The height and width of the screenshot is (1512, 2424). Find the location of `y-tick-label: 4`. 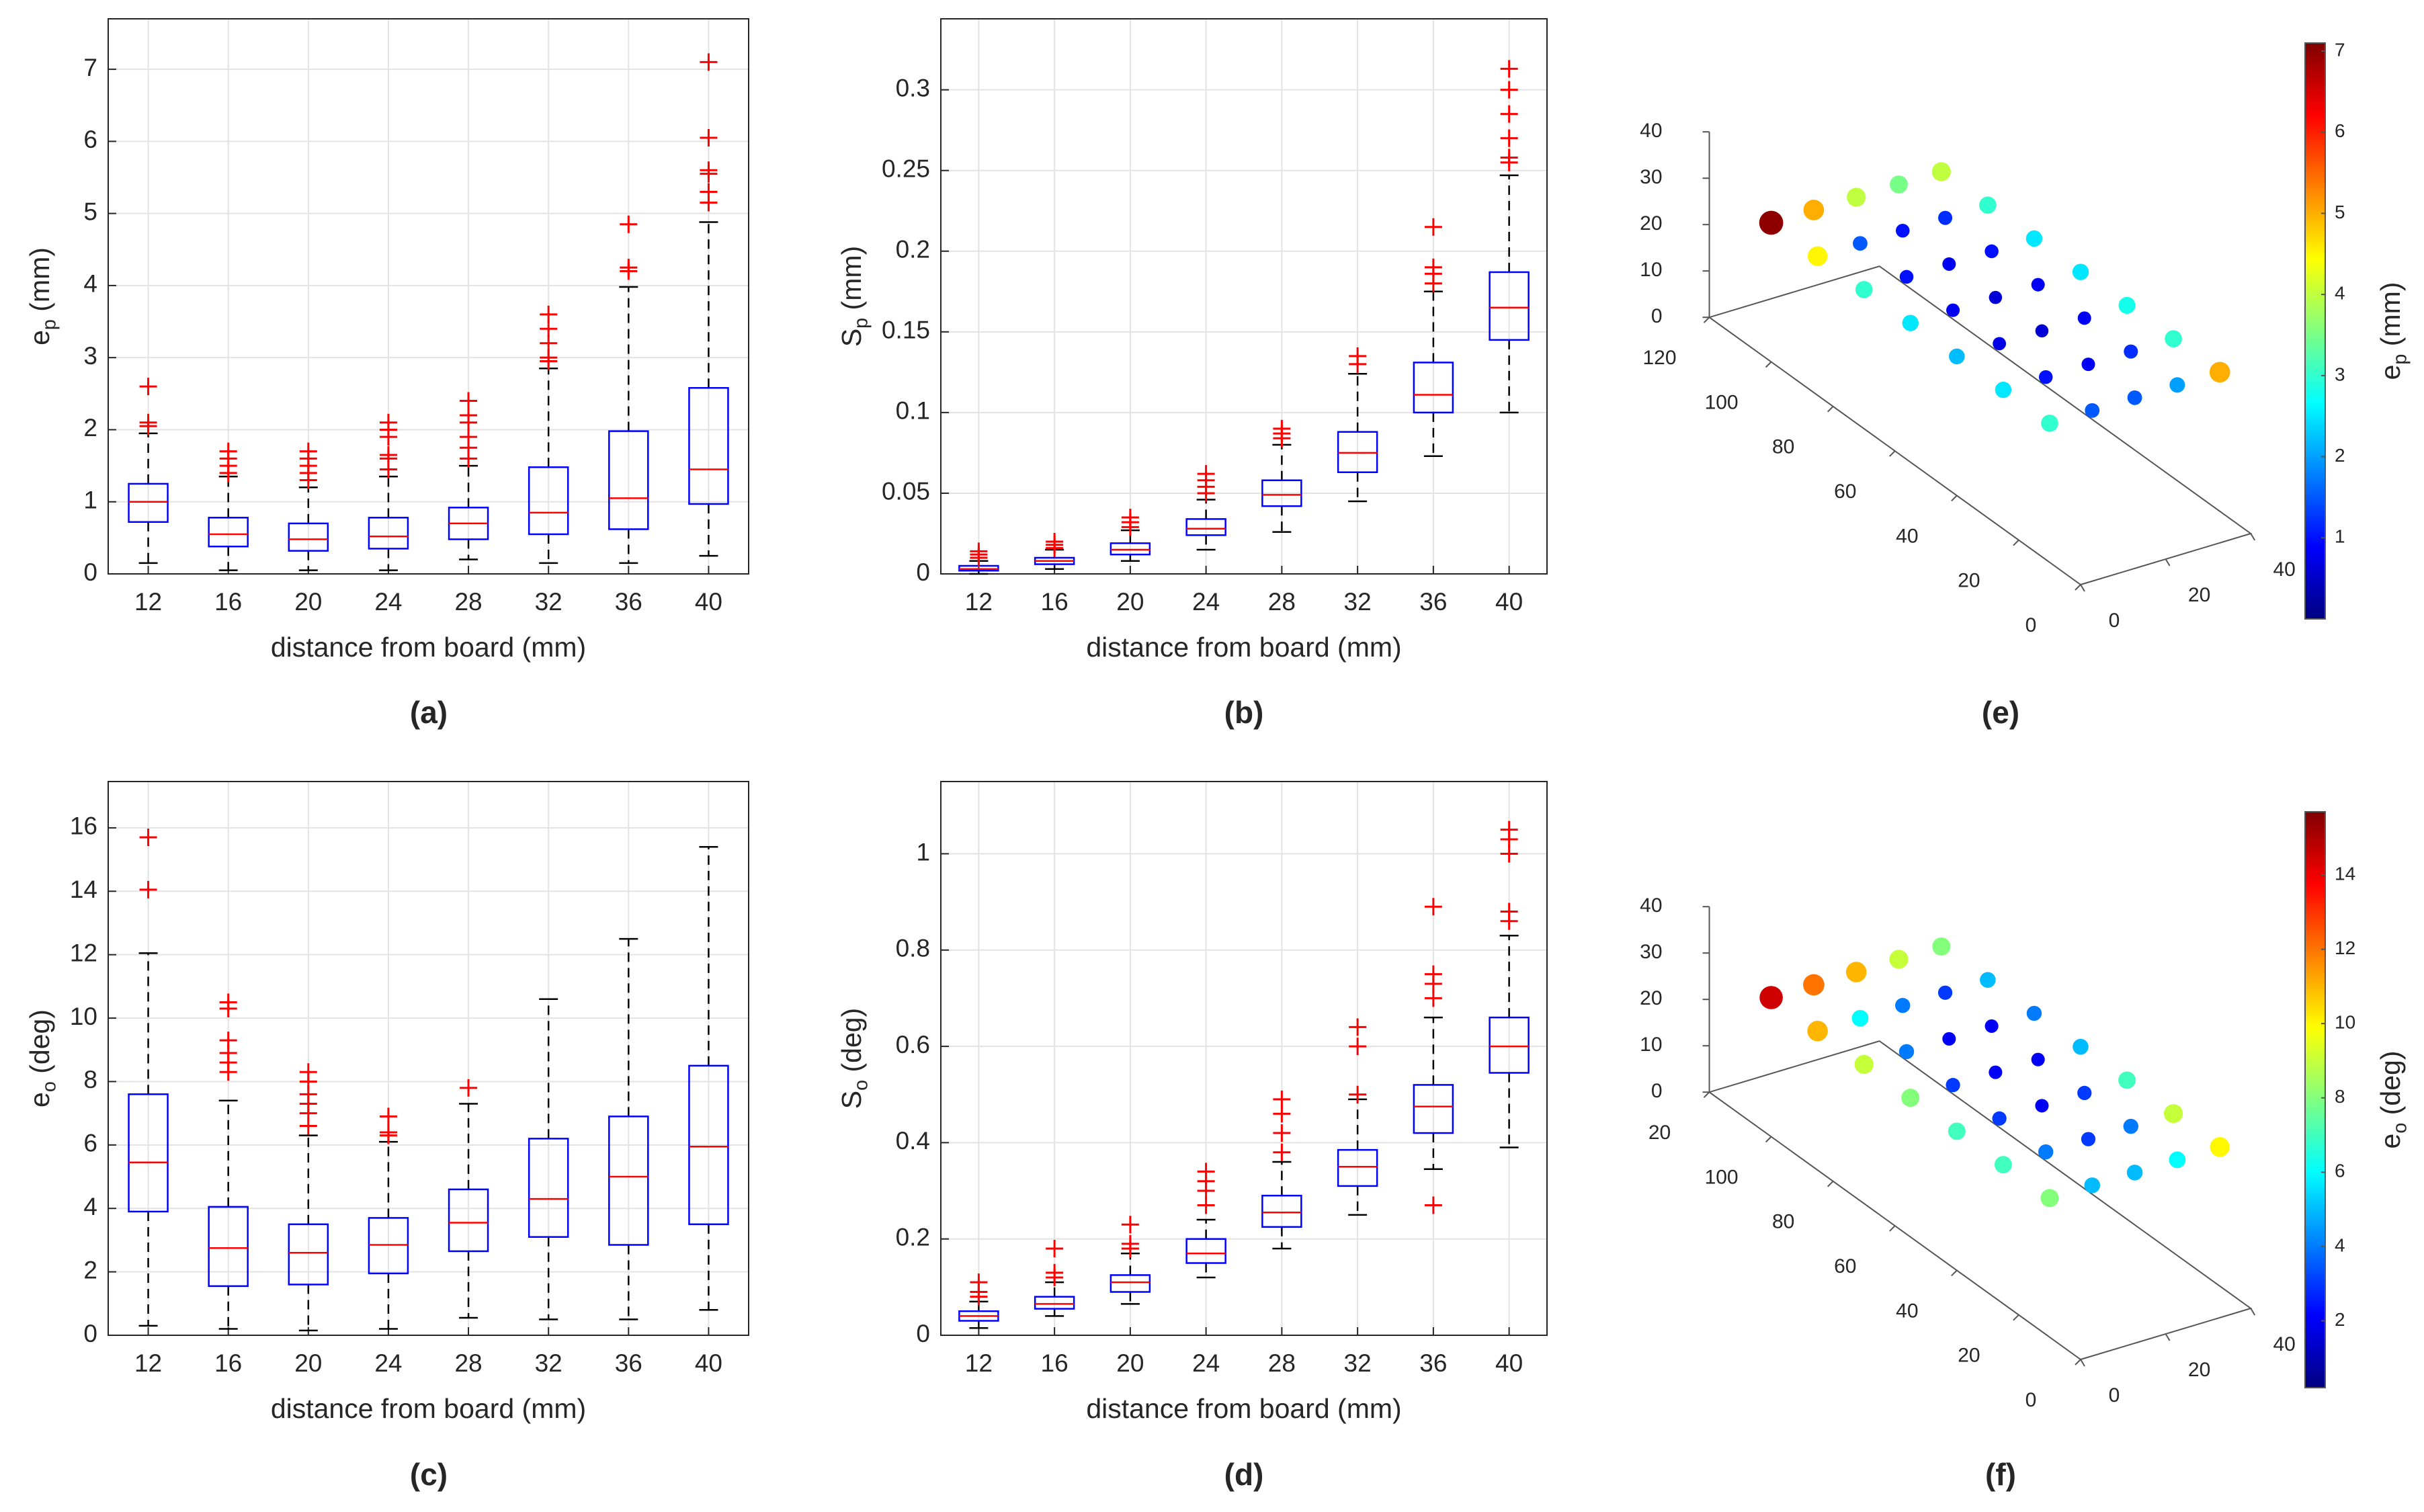

y-tick-label: 4 is located at coordinates (90, 284).